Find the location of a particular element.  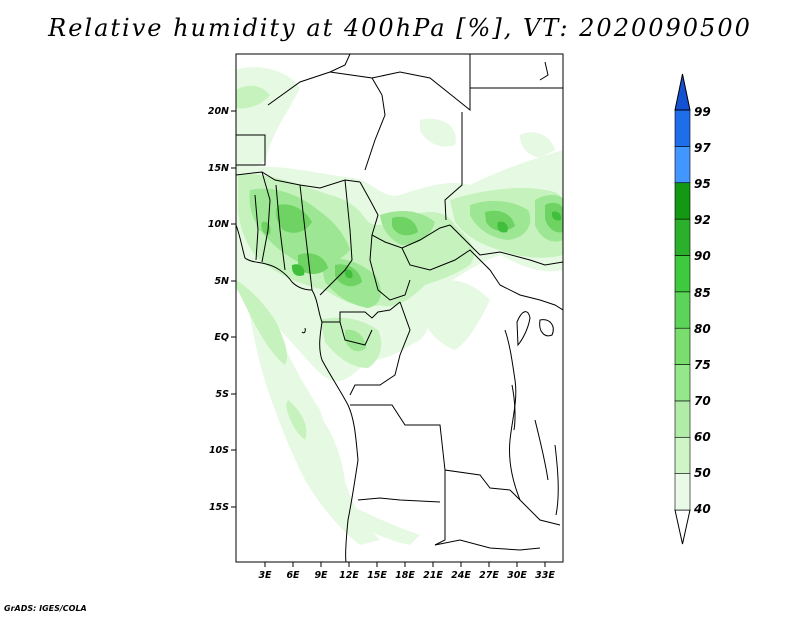

lon-tick-labels: 3E 6E 9E 12E 15E 18E 21E 24E 27E 30E 33E is located at coordinates (406, 575).